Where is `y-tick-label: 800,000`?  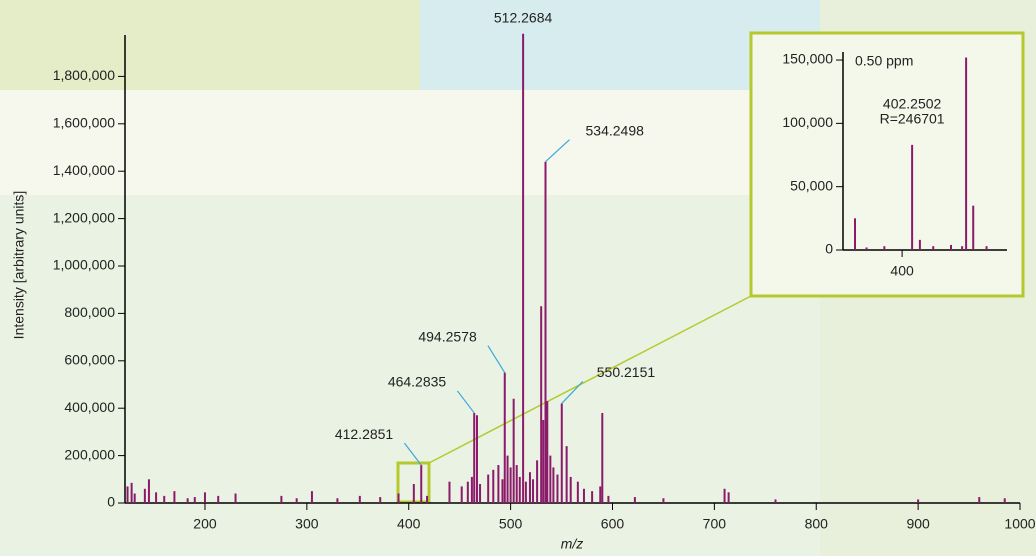 y-tick-label: 800,000 is located at coordinates (89, 312).